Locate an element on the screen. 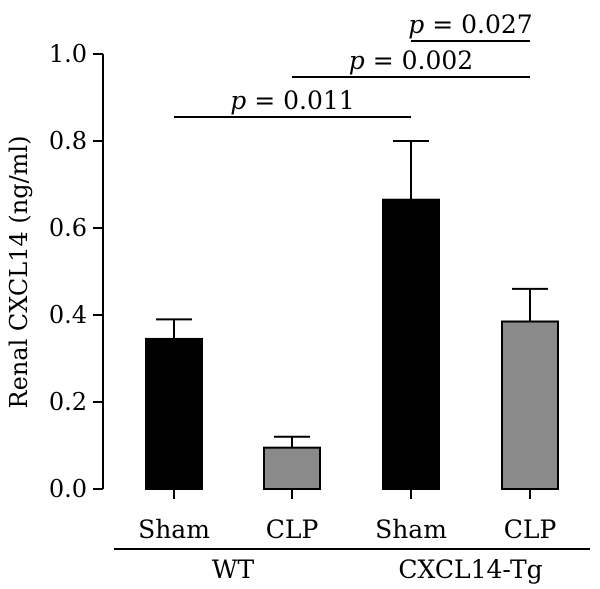  y-tick-label: 0.4 is located at coordinates (68, 315).